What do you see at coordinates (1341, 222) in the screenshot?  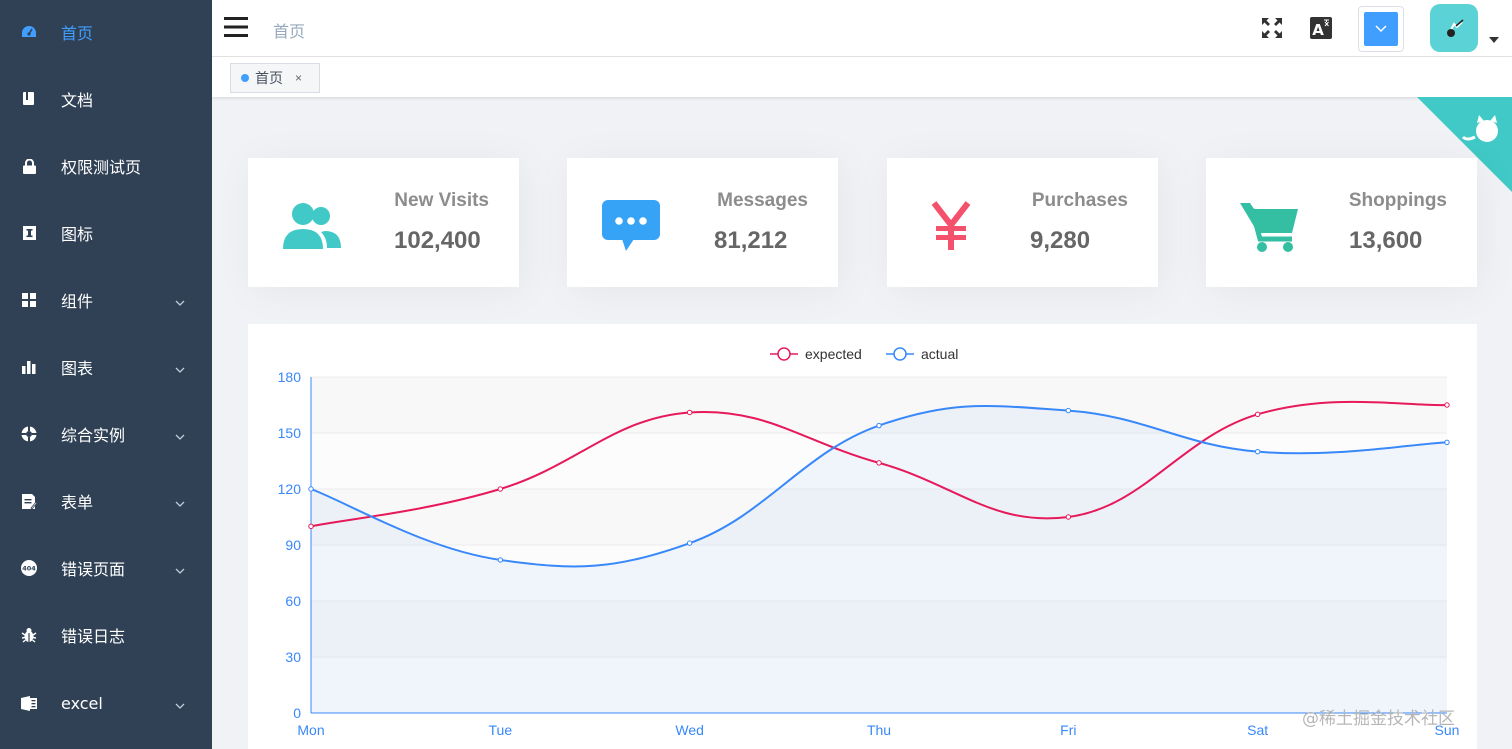 I see `panel-shoppings: Shoppings 13,600` at bounding box center [1341, 222].